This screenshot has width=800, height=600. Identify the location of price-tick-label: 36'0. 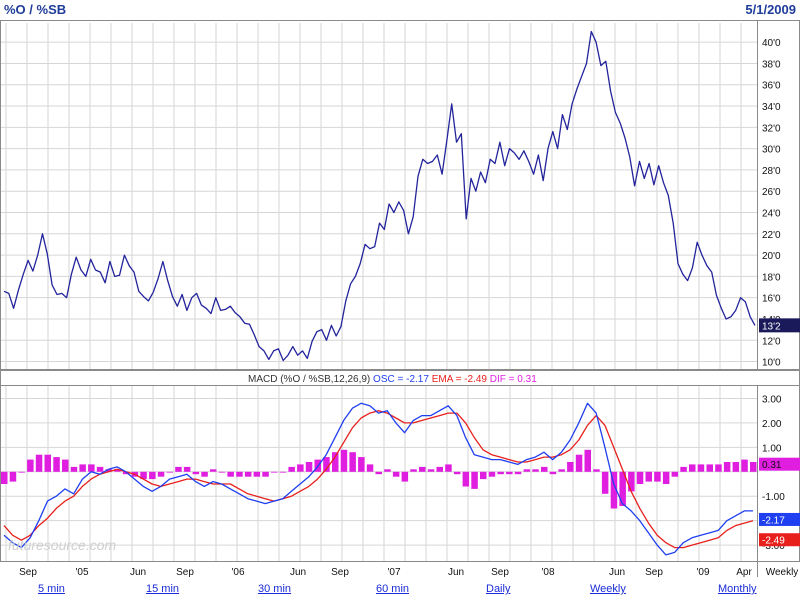
(771, 86).